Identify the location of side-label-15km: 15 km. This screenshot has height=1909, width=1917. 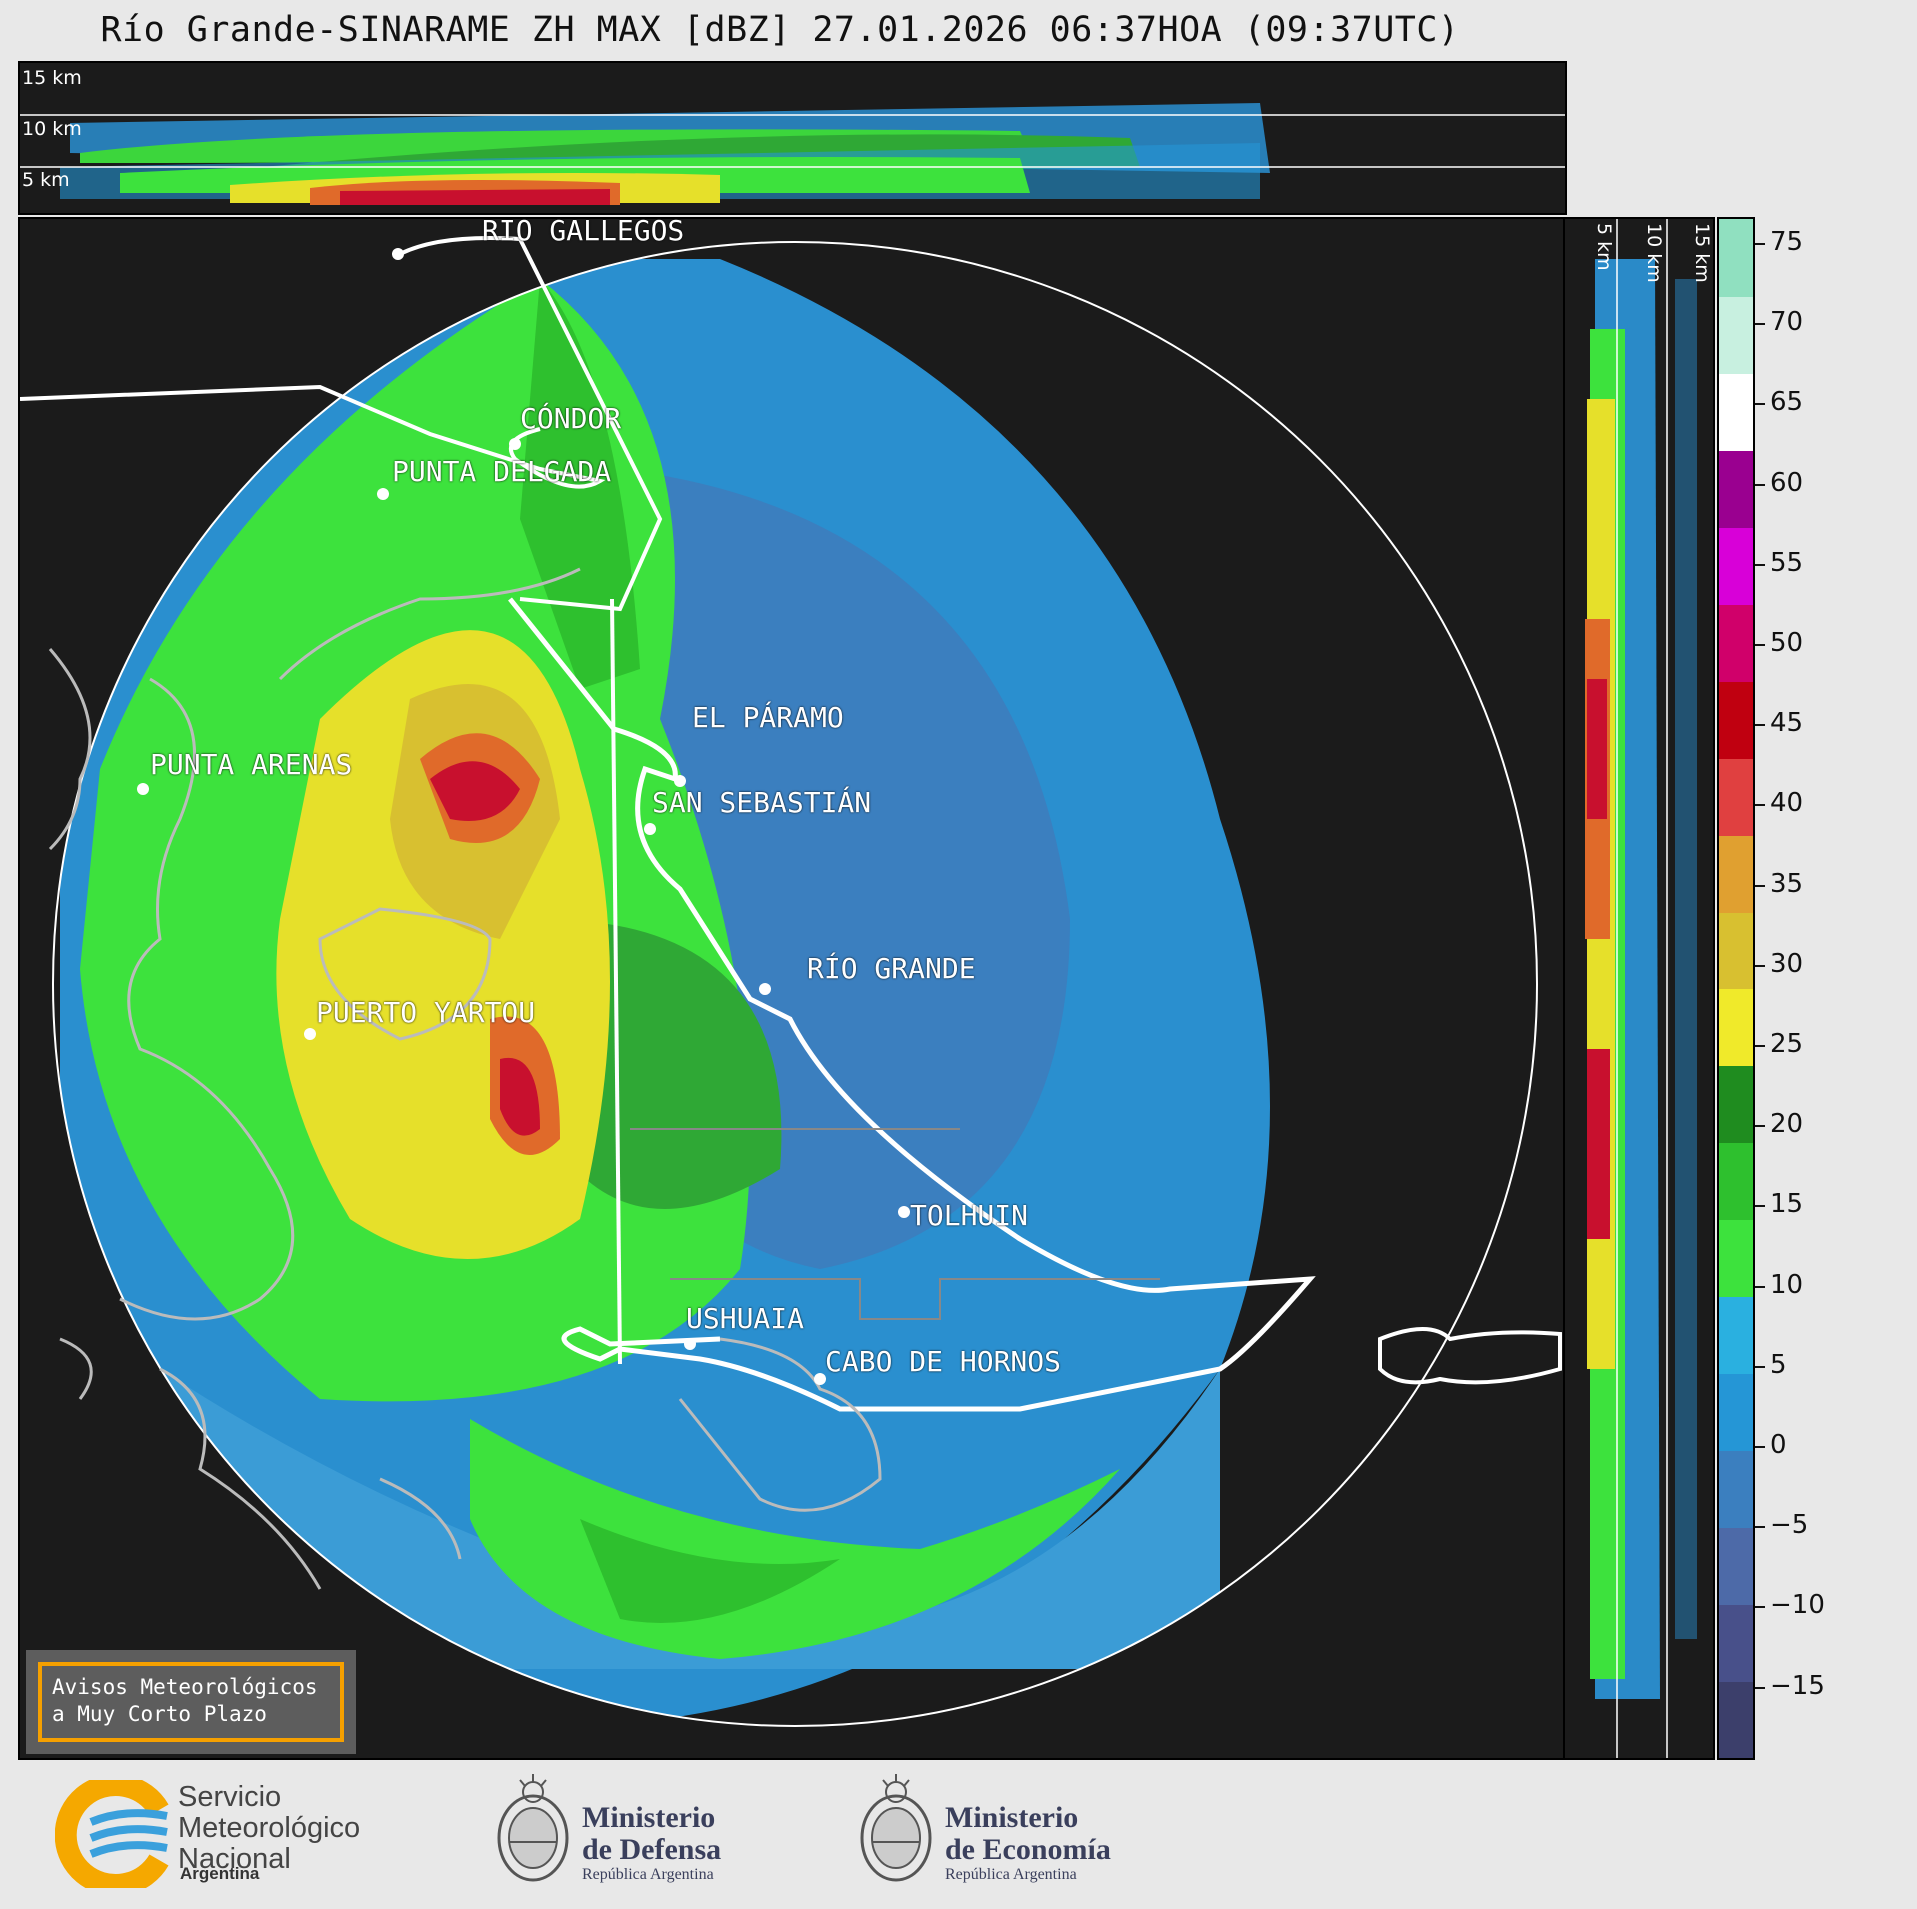
(1702, 253).